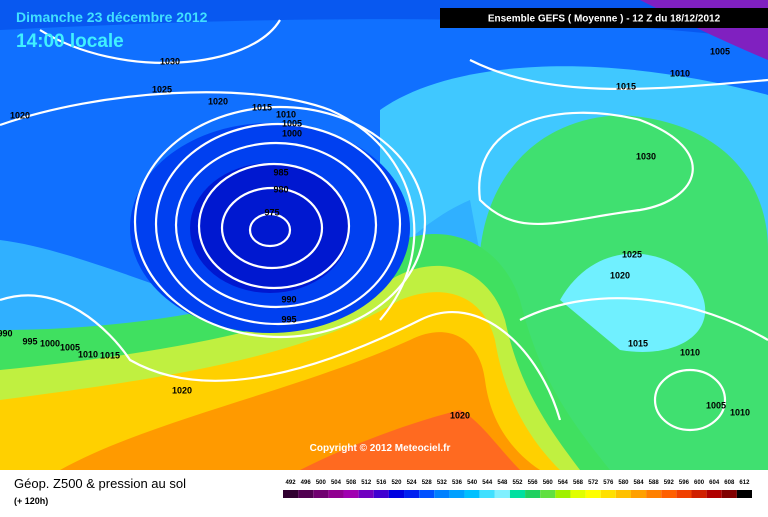  Describe the element at coordinates (70, 41) in the screenshot. I see `local-time: 14:00 locale` at that location.